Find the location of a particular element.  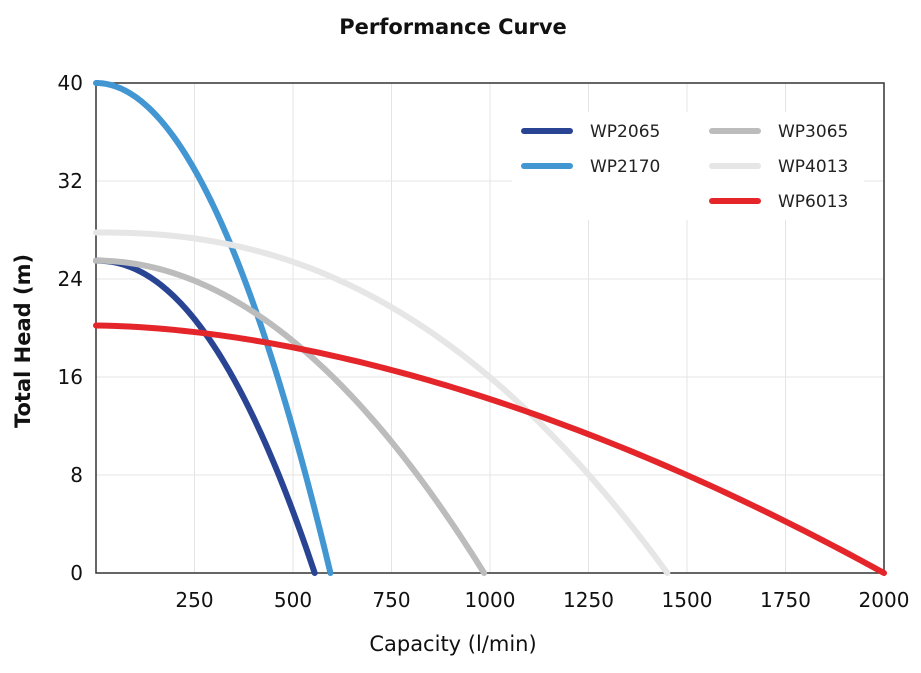

legend-items: WP2065 WP2170 WP3065 WP4013 WP6013 is located at coordinates (684, 167).